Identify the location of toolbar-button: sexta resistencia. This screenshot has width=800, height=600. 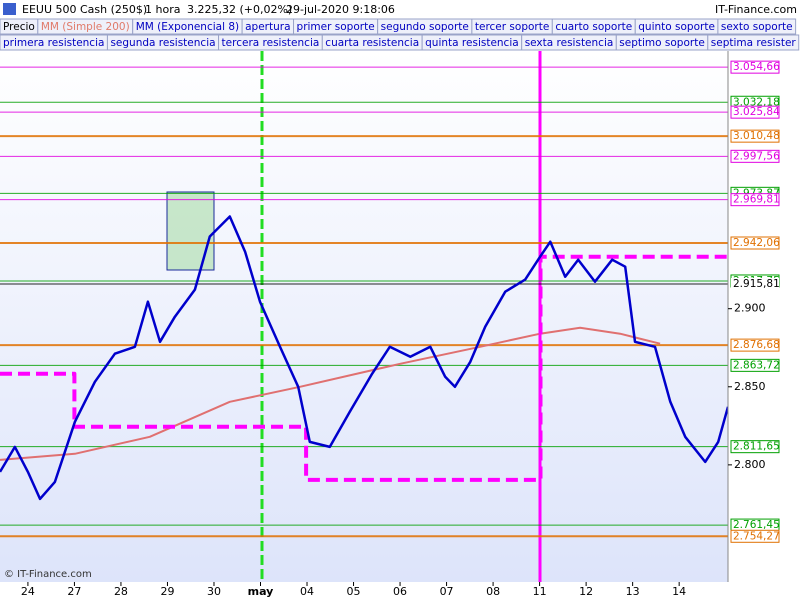
(569, 42).